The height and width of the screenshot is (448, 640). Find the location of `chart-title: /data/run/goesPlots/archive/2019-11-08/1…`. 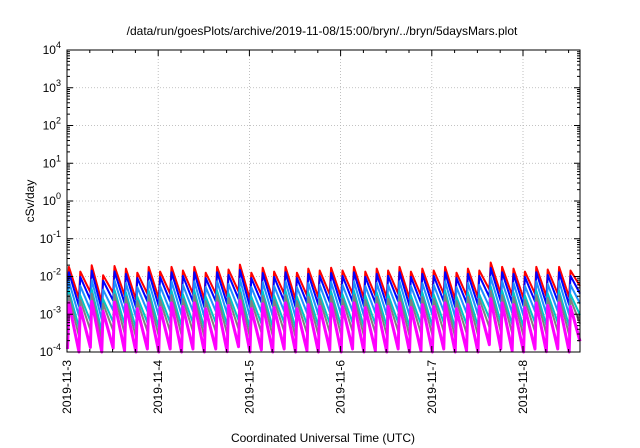

chart-title: /data/run/goesPlots/archive/2019-11-08/1… is located at coordinates (322, 31).